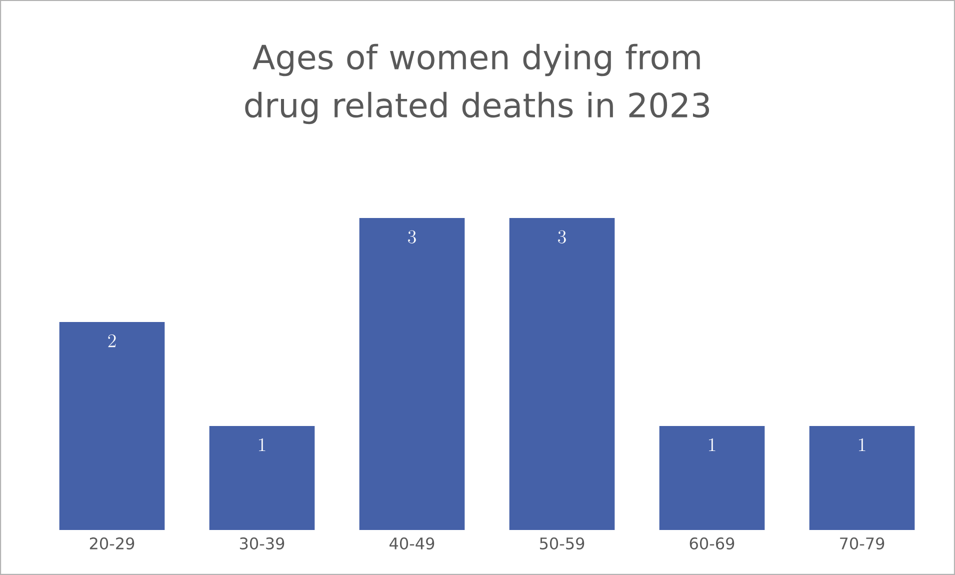 This screenshot has height=575, width=955. Describe the element at coordinates (477, 84) in the screenshot. I see `chart-title: Ages of women dying from drug related deaths in 2023` at that location.